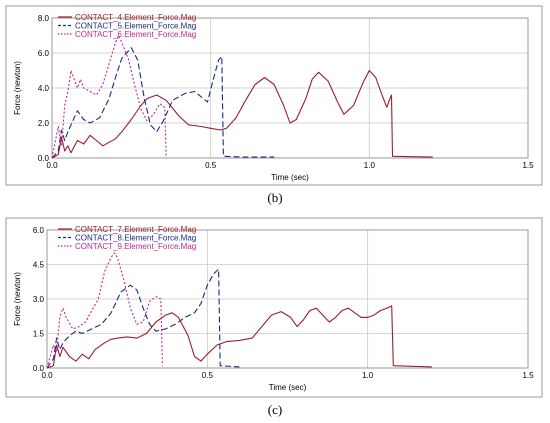 Image resolution: width=550 pixels, height=423 pixels. I want to click on y-tick-label: 3.0, so click(39, 299).